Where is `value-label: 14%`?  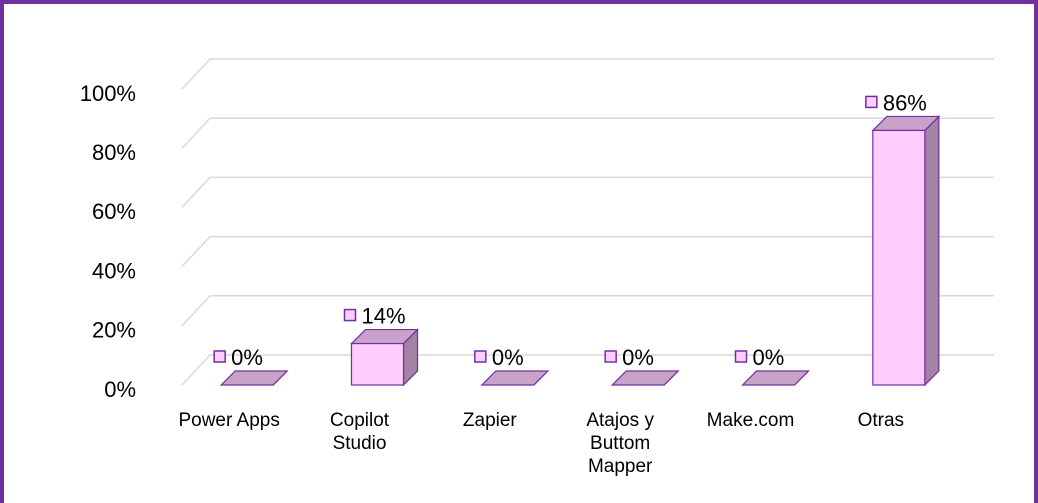 value-label: 14% is located at coordinates (384, 315).